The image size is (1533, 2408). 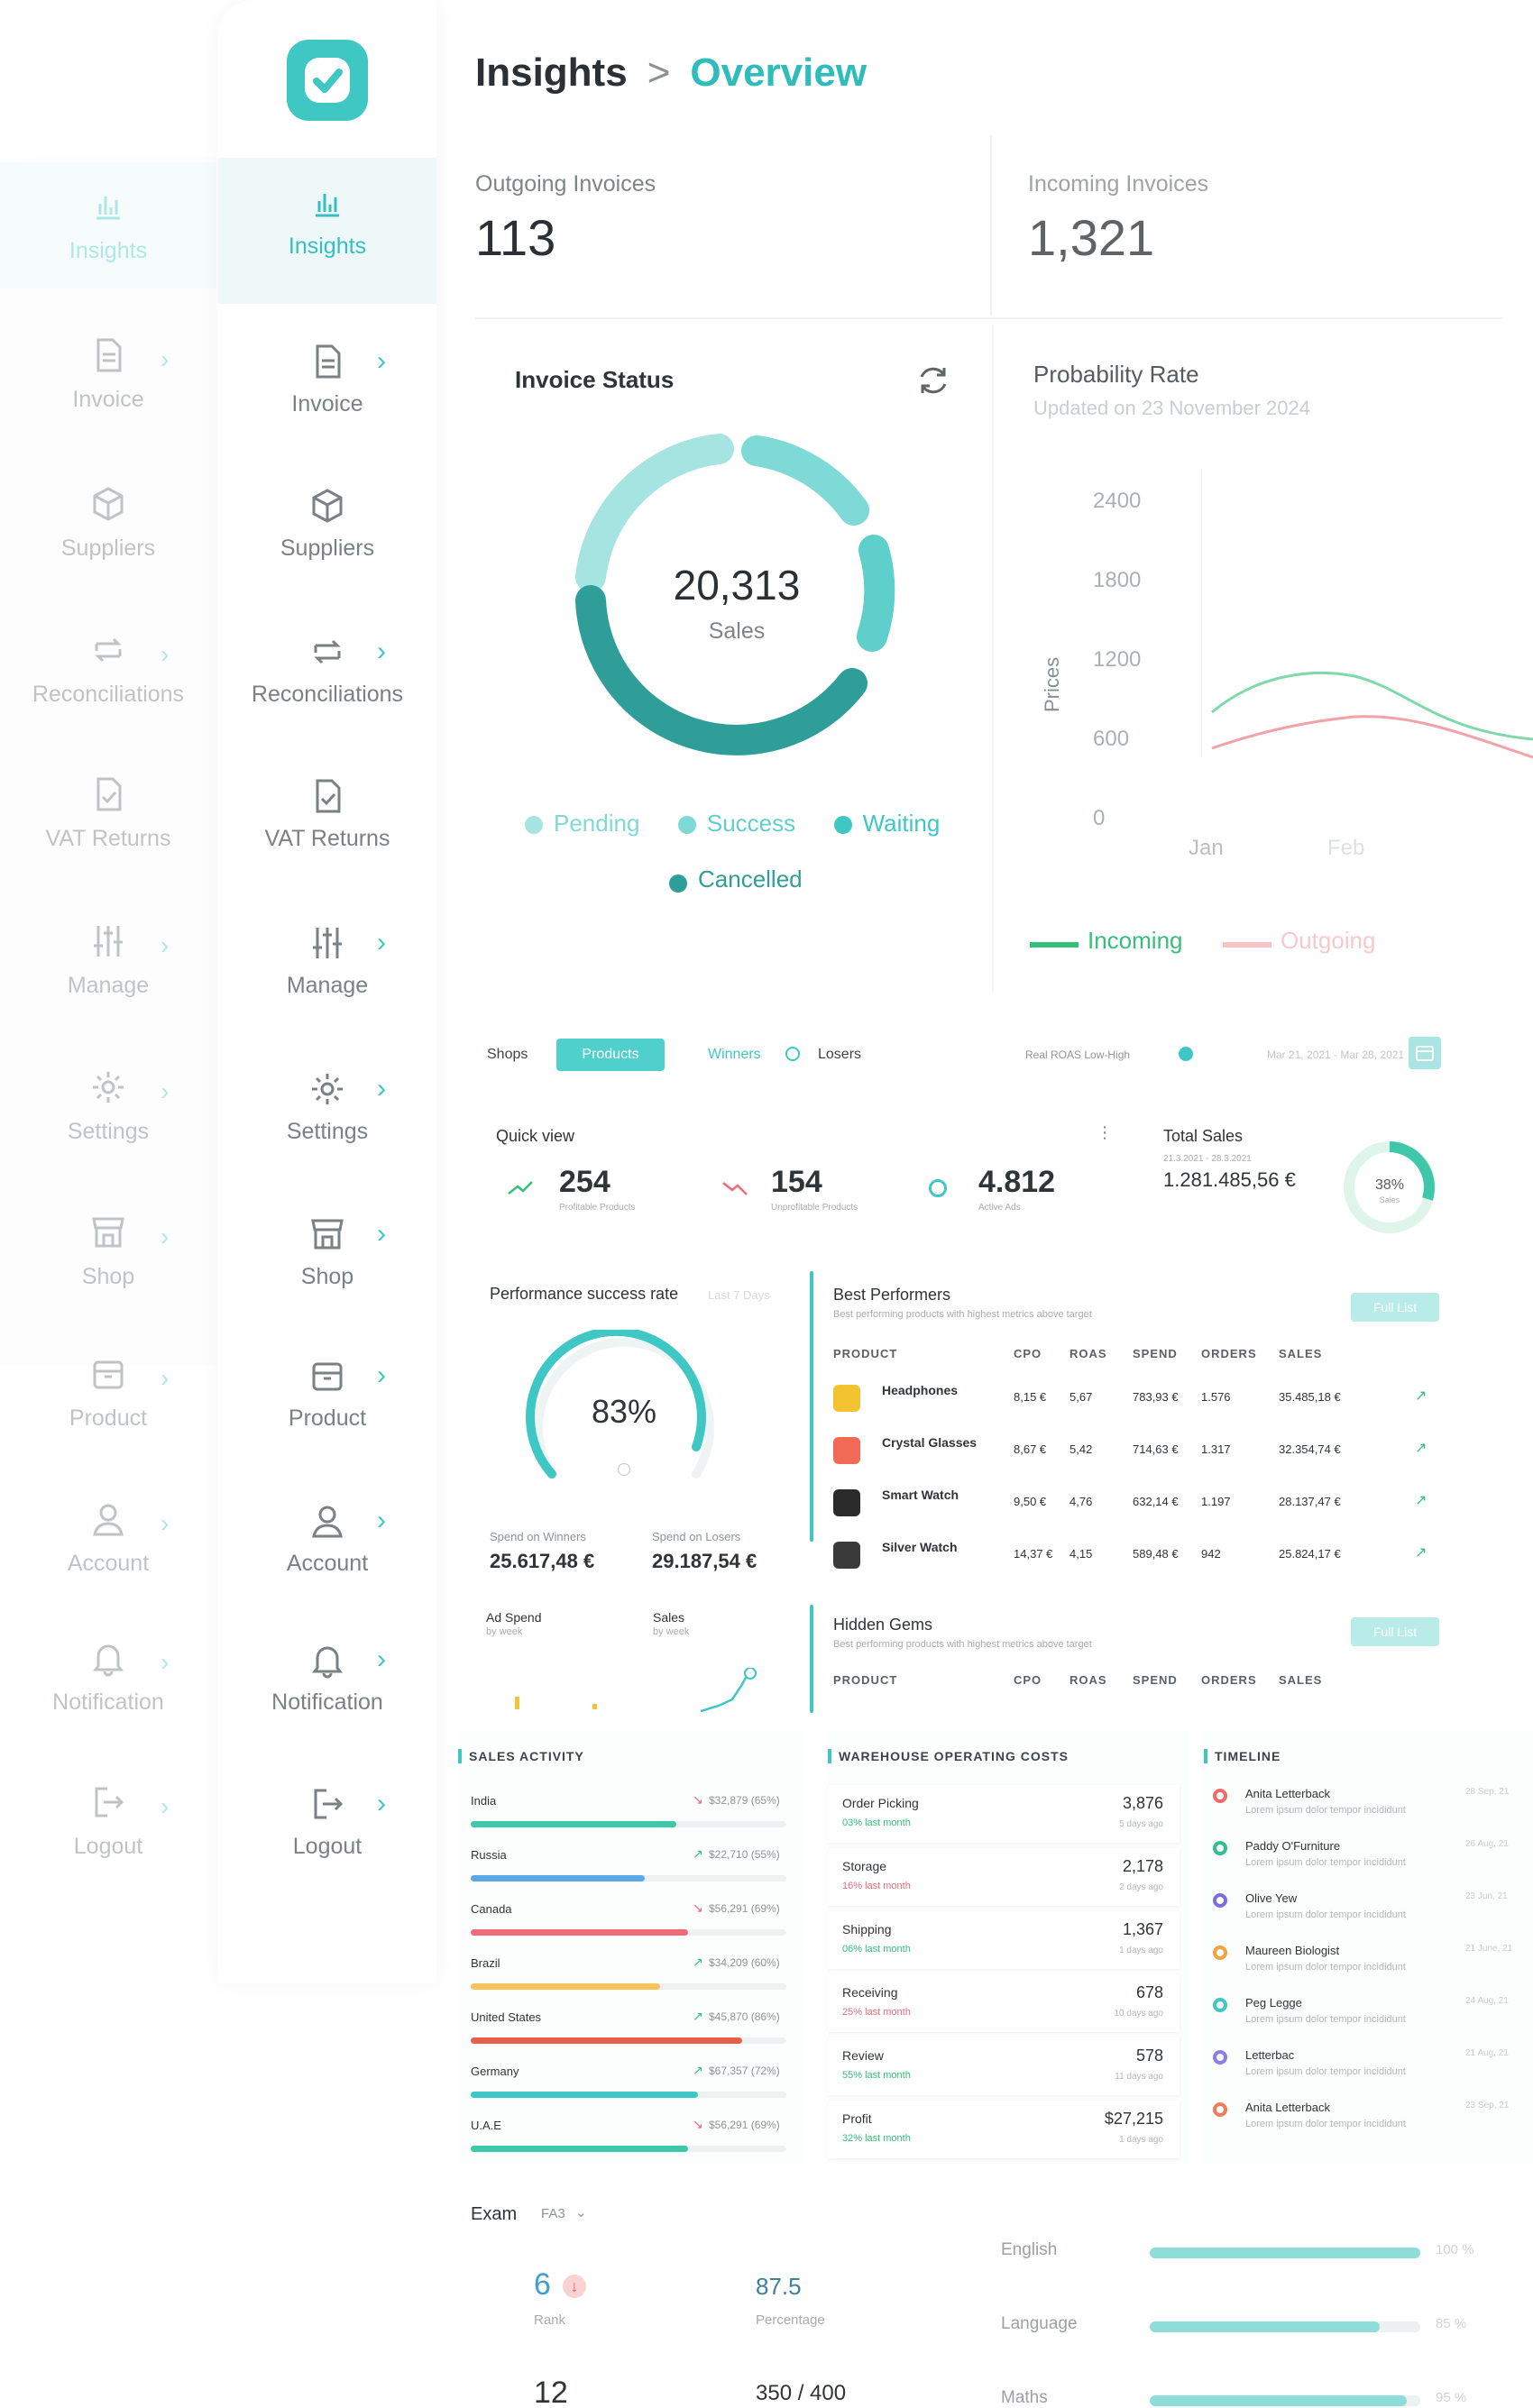 I want to click on divider, so click(x=989, y=318).